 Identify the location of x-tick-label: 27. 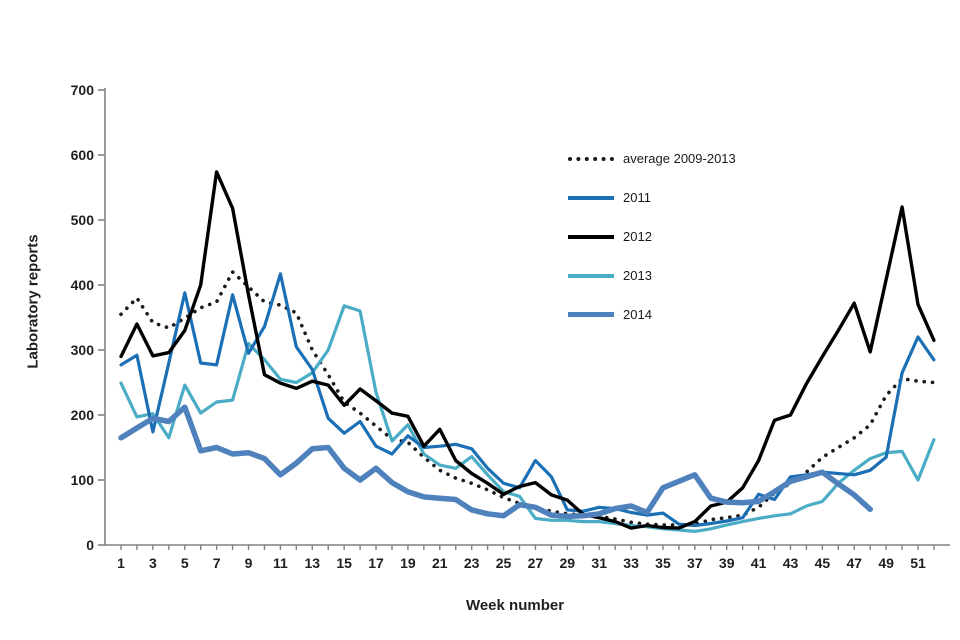
(536, 563).